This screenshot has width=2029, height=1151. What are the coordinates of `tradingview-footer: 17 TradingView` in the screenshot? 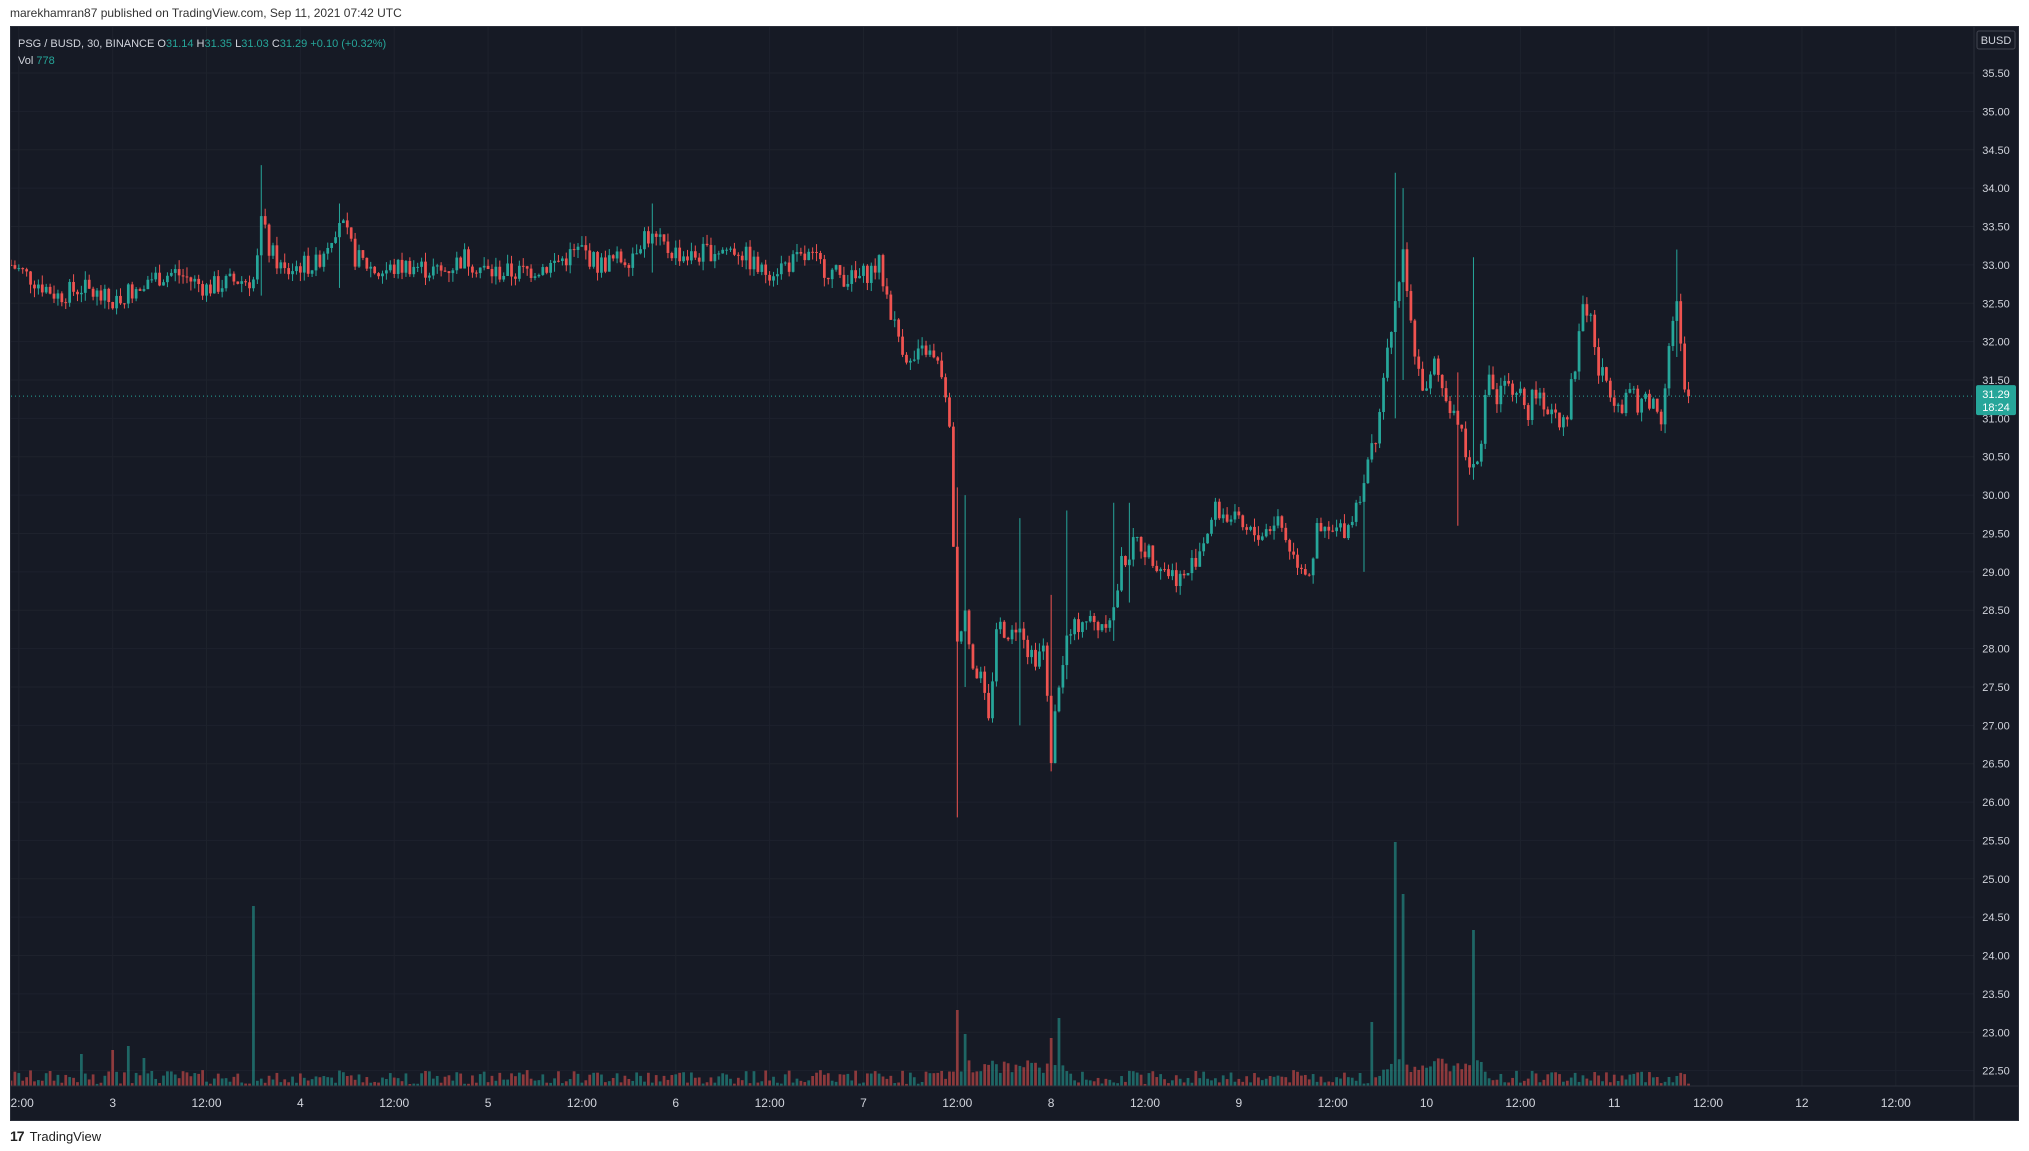 It's located at (55, 1136).